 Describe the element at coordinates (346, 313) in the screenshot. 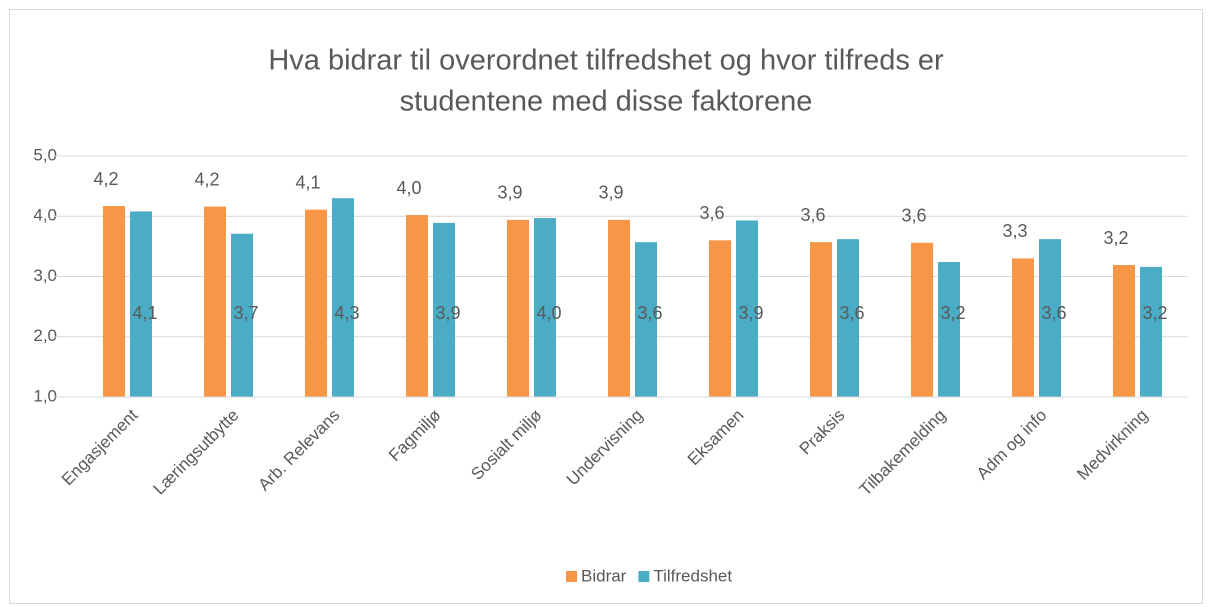

I see `data-label: 4,3` at that location.